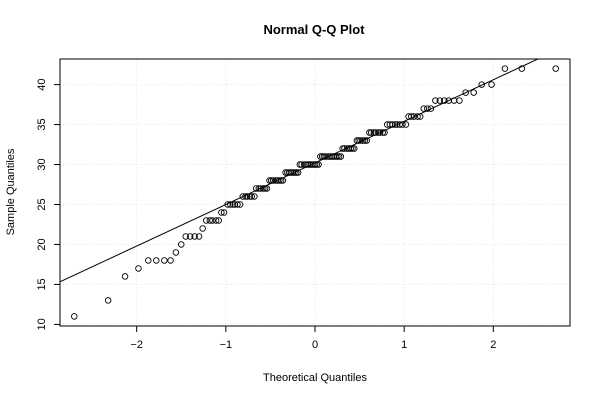  Describe the element at coordinates (42, 124) in the screenshot. I see `y-tick-label: 35` at that location.